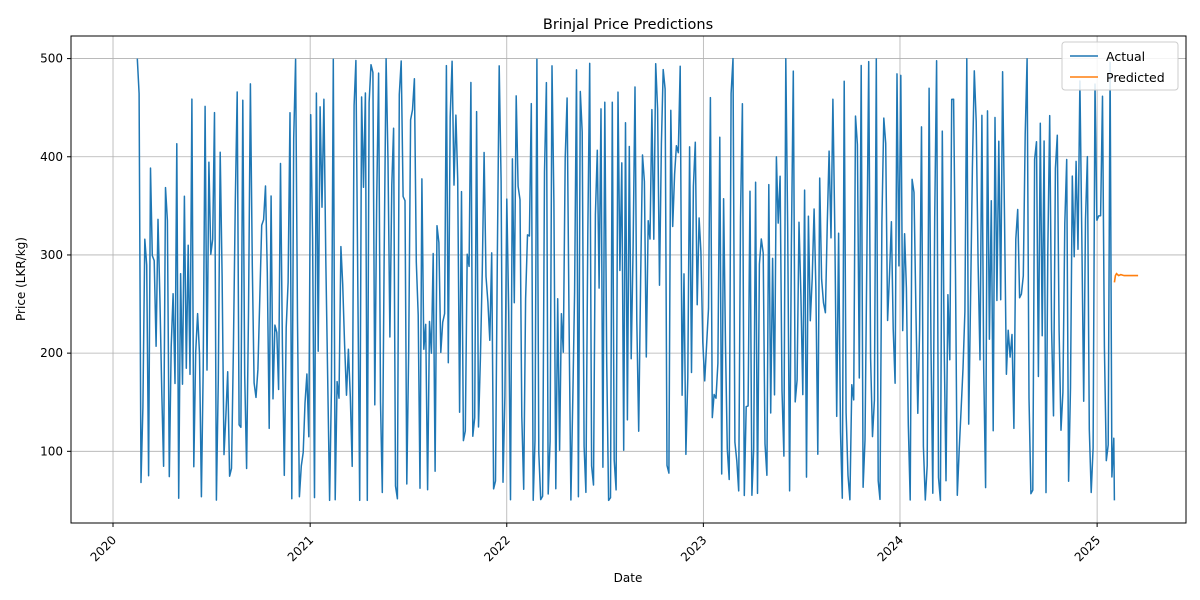  I want to click on legend-box, so click(1120, 66).